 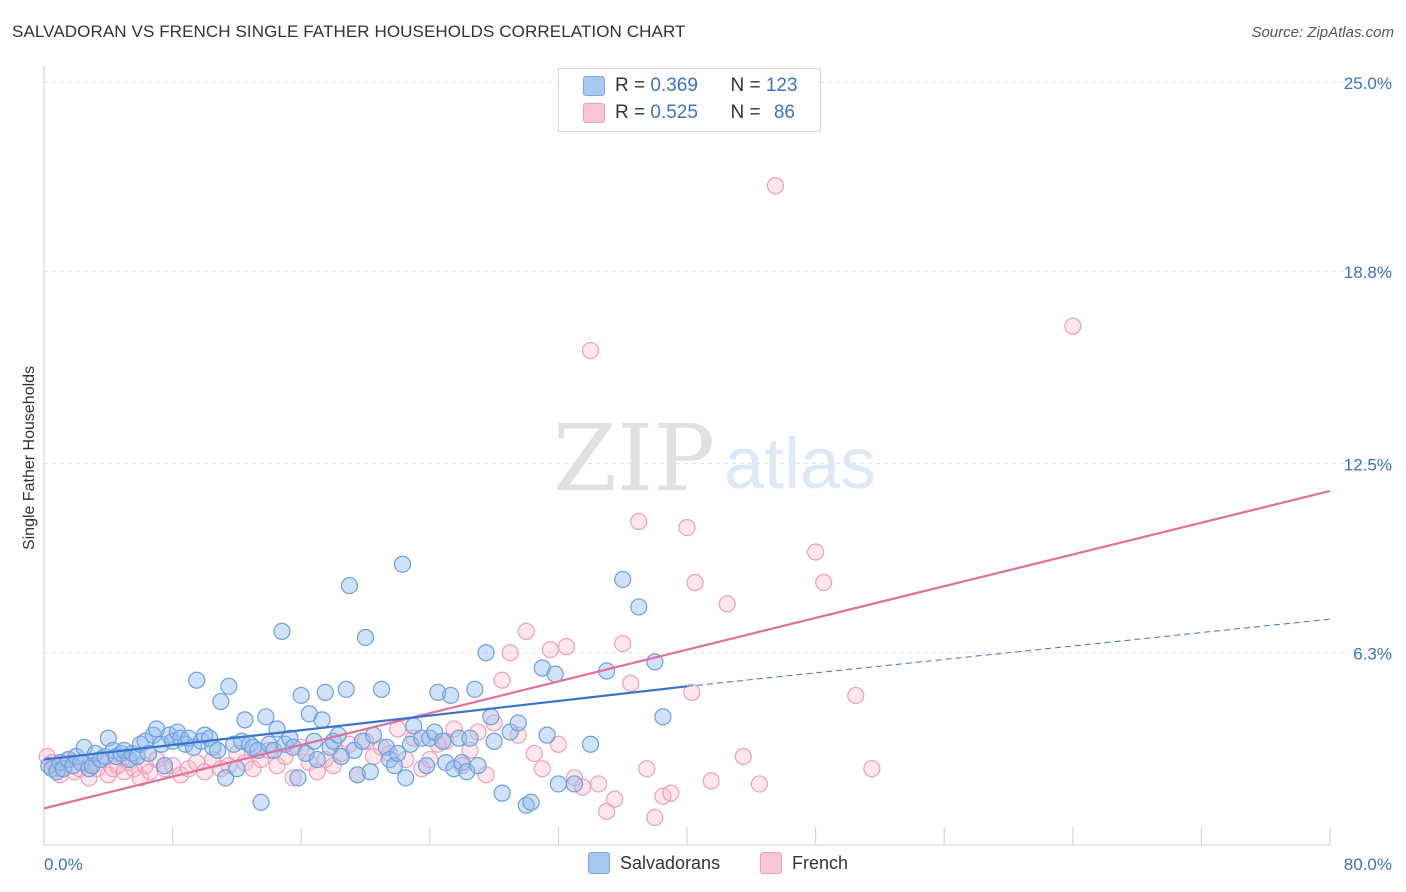 I want to click on legend-row-salvadorans: R = 0.369 N = 123, so click(x=690, y=86).